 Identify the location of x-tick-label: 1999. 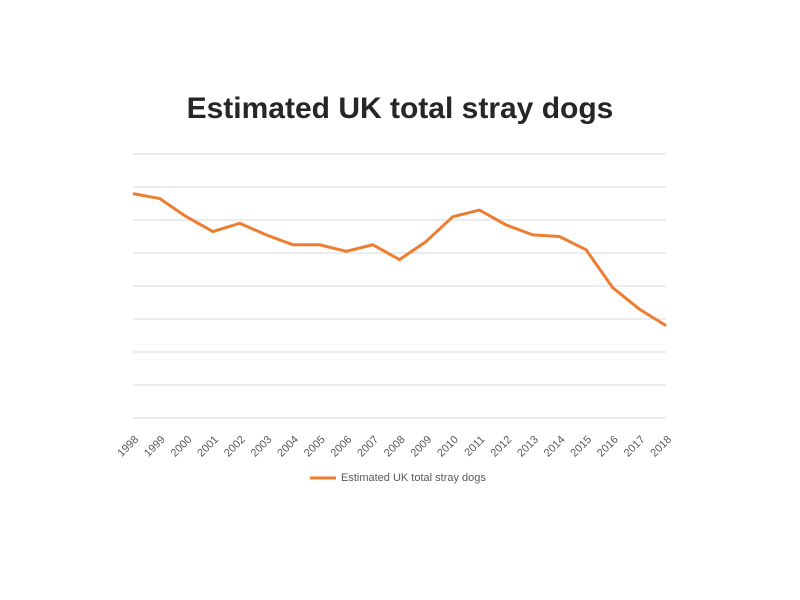
(155, 447).